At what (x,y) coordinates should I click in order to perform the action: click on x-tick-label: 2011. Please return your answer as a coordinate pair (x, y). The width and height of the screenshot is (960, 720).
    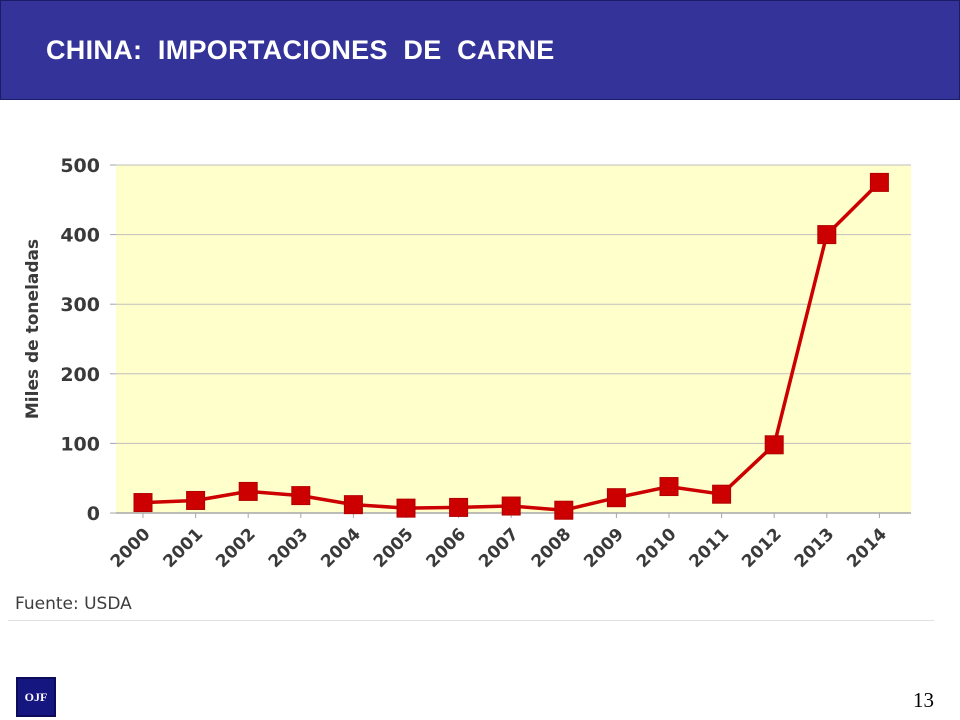
    Looking at the image, I should click on (710, 548).